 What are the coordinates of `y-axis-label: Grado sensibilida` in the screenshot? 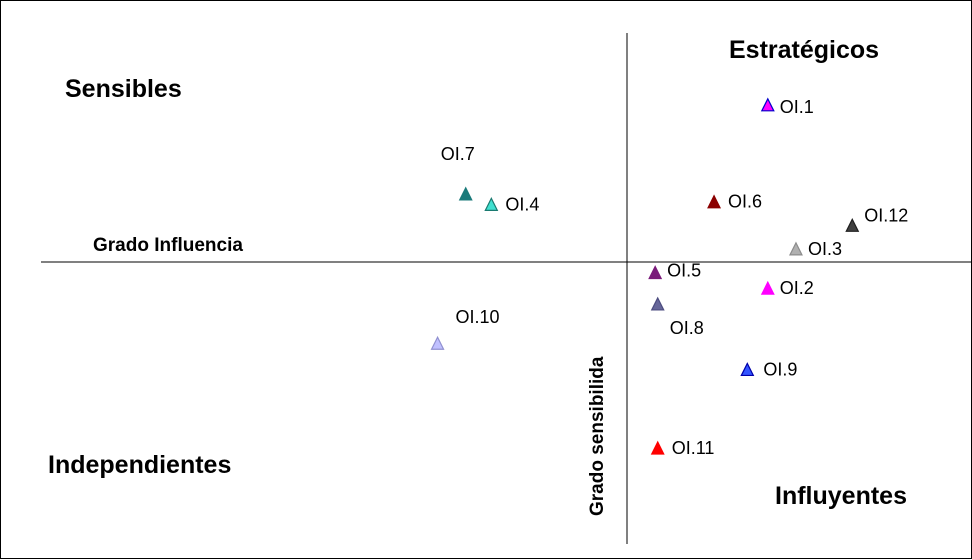 It's located at (597, 436).